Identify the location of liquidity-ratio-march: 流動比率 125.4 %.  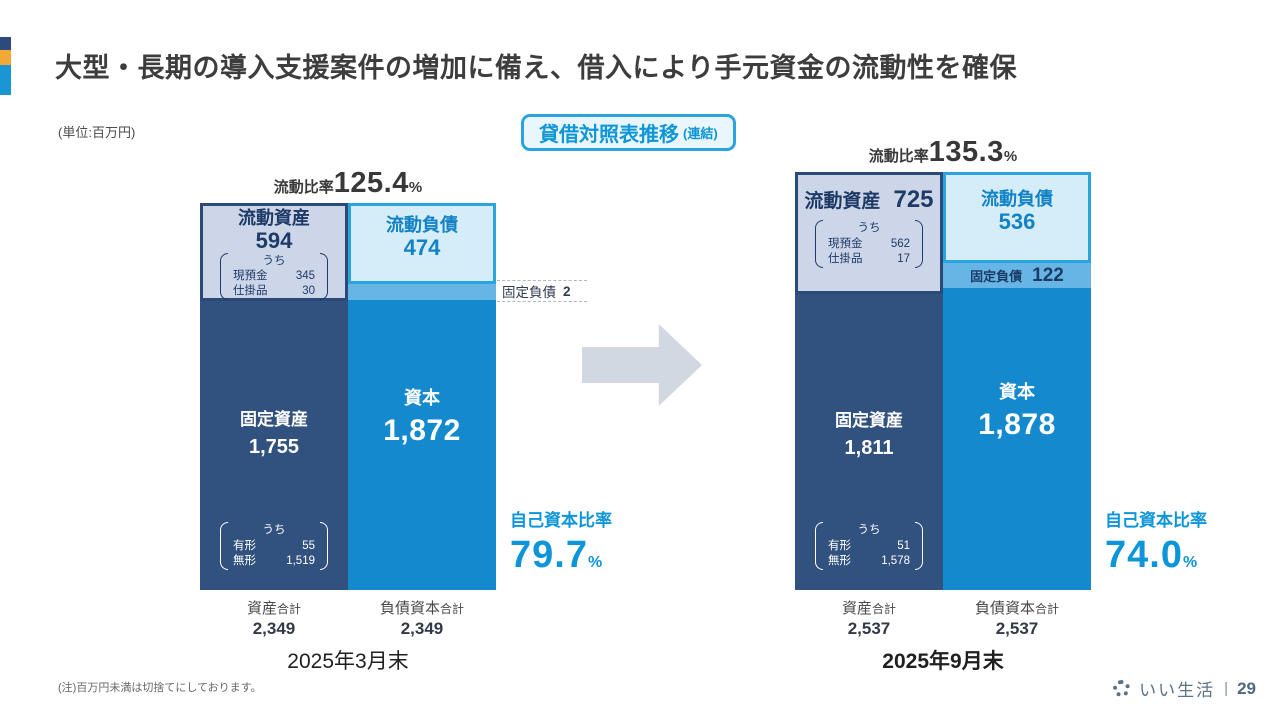
(348, 183).